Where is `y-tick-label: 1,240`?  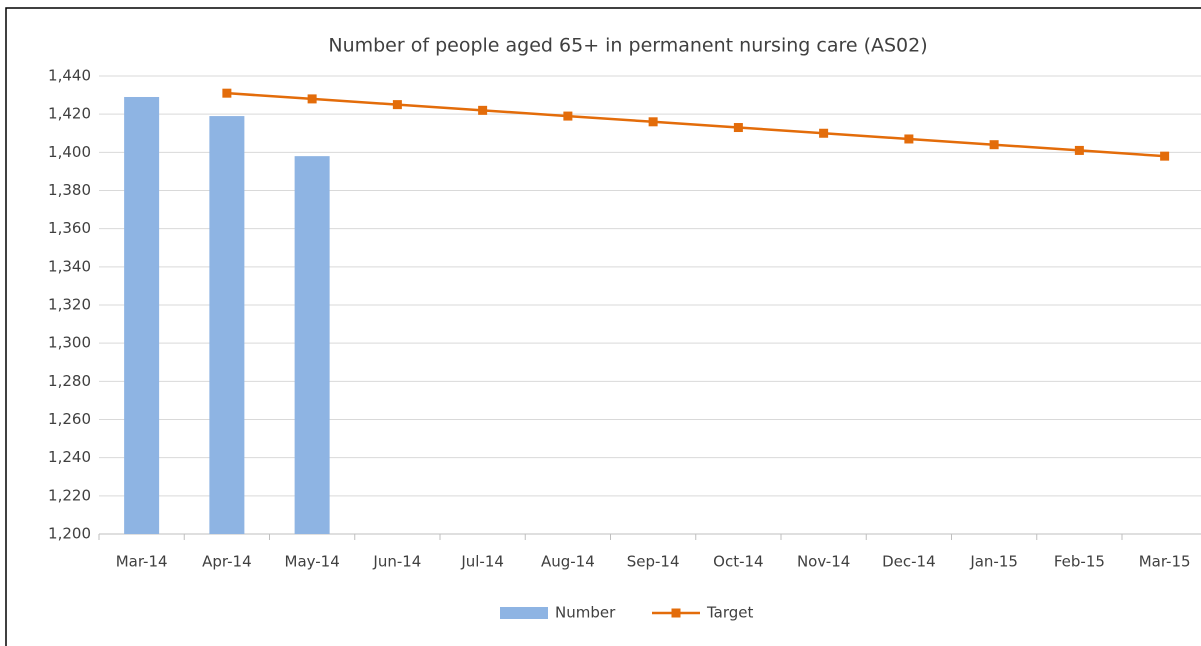
y-tick-label: 1,240 is located at coordinates (69, 457).